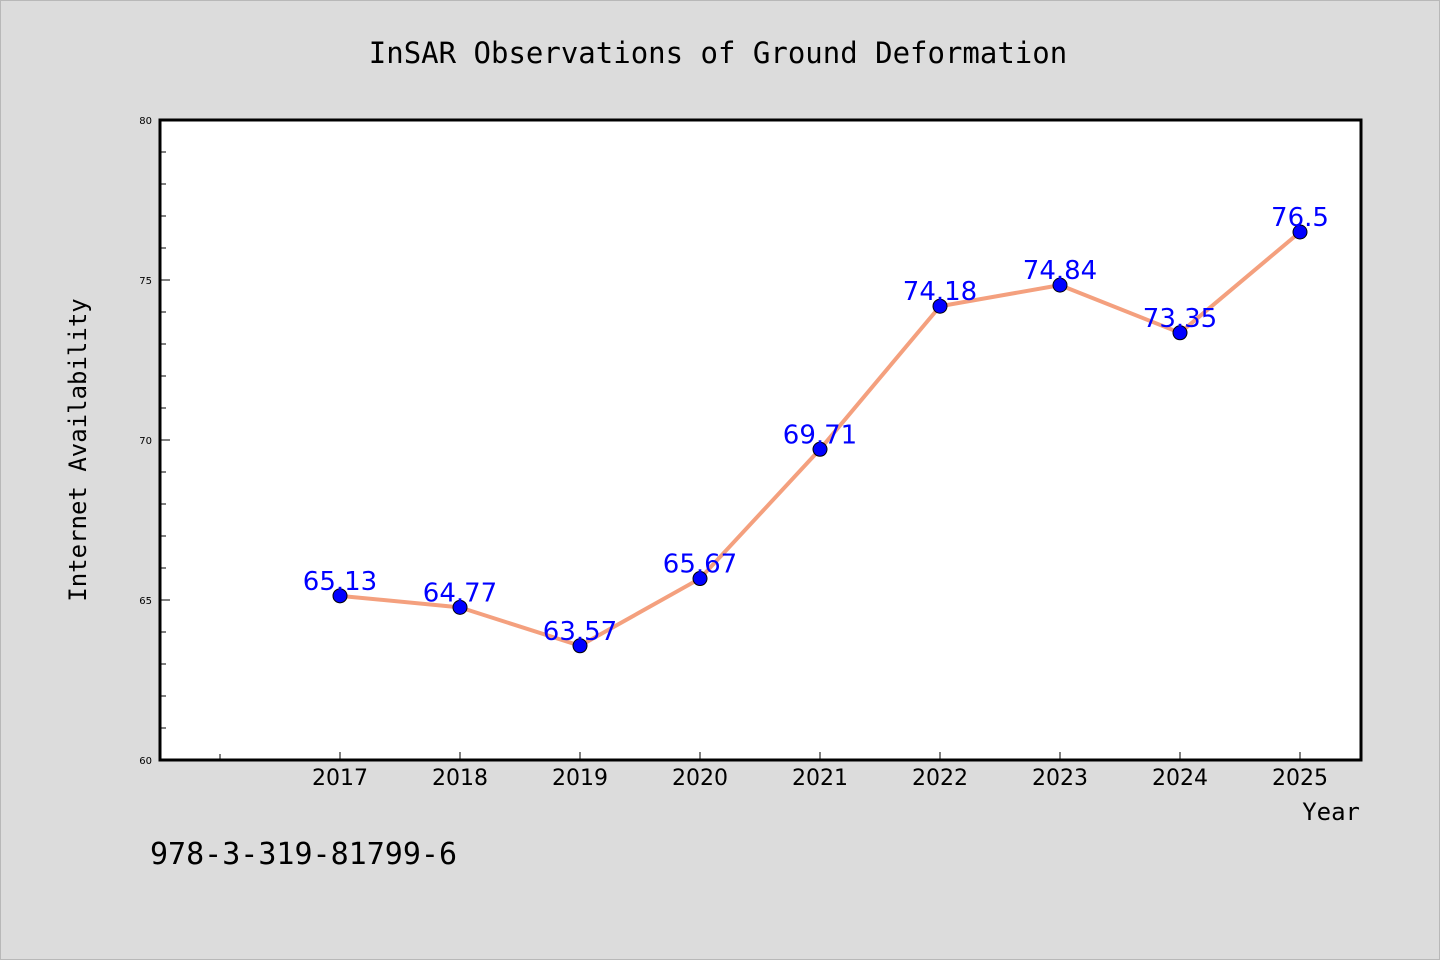 The height and width of the screenshot is (960, 1440). What do you see at coordinates (1180, 778) in the screenshot?
I see `x-tick-label: 2024` at bounding box center [1180, 778].